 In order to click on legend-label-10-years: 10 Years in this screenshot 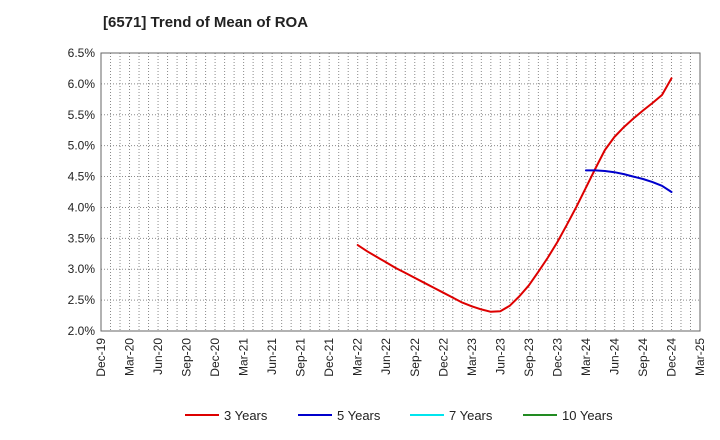, I will do `click(587, 415)`.